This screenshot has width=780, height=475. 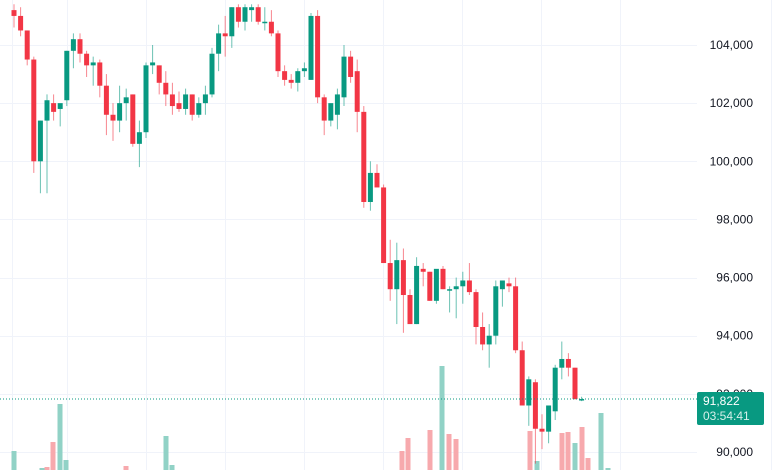 I want to click on last-price-value: 91,822, so click(x=721, y=401).